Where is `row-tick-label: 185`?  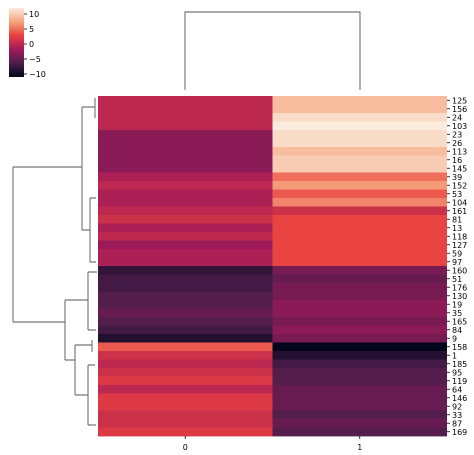
row-tick-label: 185 is located at coordinates (459, 364).